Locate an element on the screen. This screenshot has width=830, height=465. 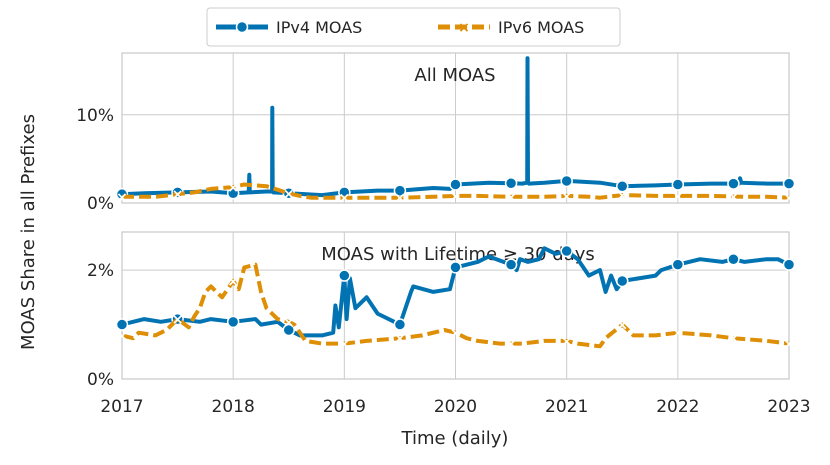
x-tick-labels: 2017 2018 2019 2020 2021 2022 2023 is located at coordinates (455, 407).